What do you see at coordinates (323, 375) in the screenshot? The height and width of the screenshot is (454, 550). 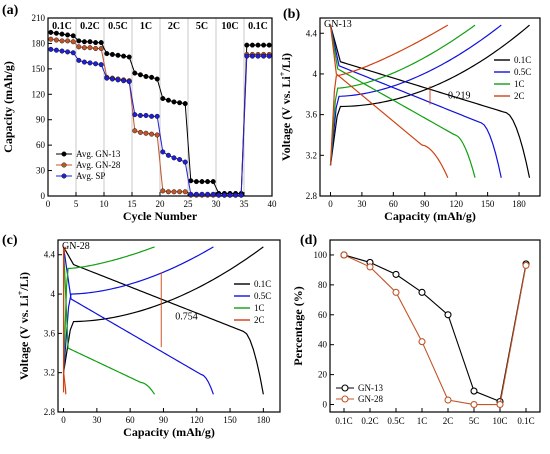 I see `y-tick-label: 20` at bounding box center [323, 375].